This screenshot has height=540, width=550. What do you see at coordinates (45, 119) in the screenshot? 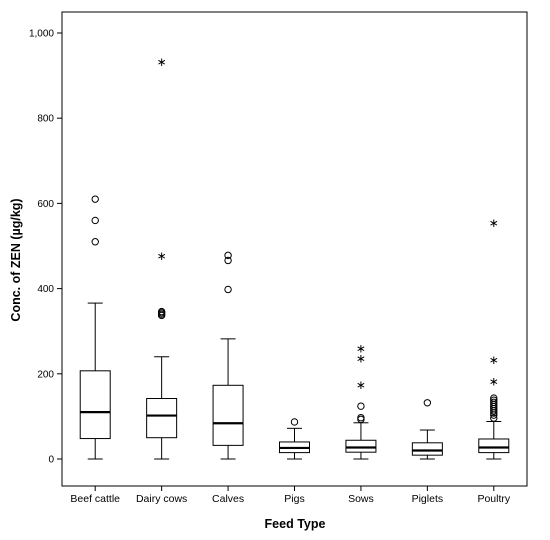
I see `y-tick-label: 800` at bounding box center [45, 119].